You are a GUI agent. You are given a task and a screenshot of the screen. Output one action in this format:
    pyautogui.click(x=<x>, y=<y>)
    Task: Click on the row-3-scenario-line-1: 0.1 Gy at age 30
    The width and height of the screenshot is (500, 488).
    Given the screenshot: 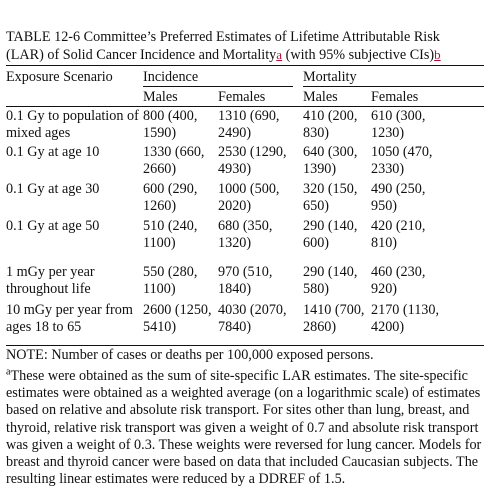 What is the action you would take?
    pyautogui.click(x=53, y=189)
    